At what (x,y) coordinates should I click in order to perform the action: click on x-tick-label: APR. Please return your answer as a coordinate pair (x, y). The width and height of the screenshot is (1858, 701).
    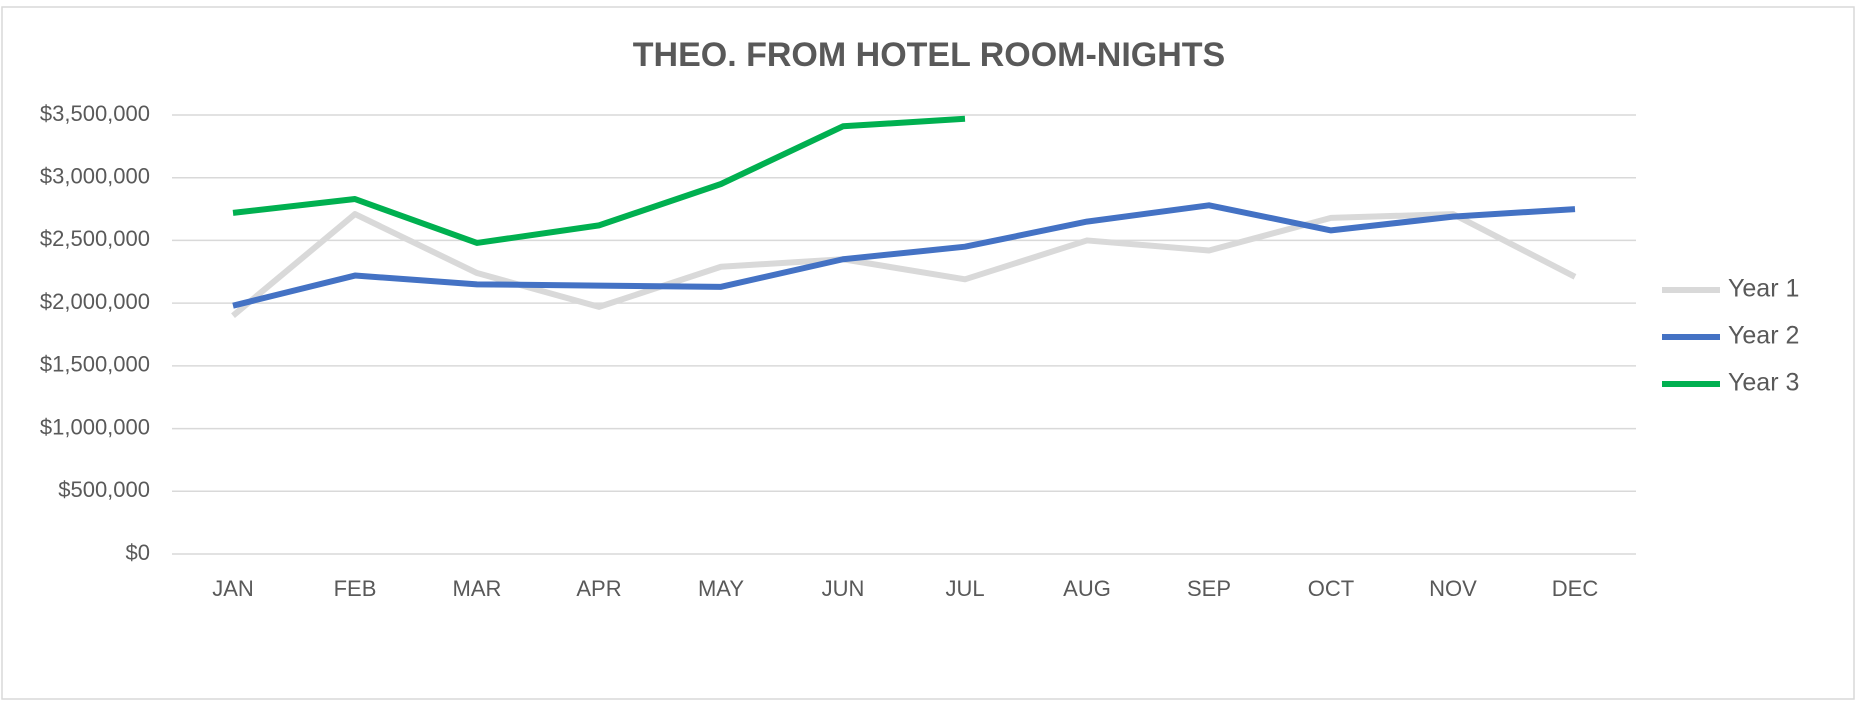
    Looking at the image, I should click on (598, 588).